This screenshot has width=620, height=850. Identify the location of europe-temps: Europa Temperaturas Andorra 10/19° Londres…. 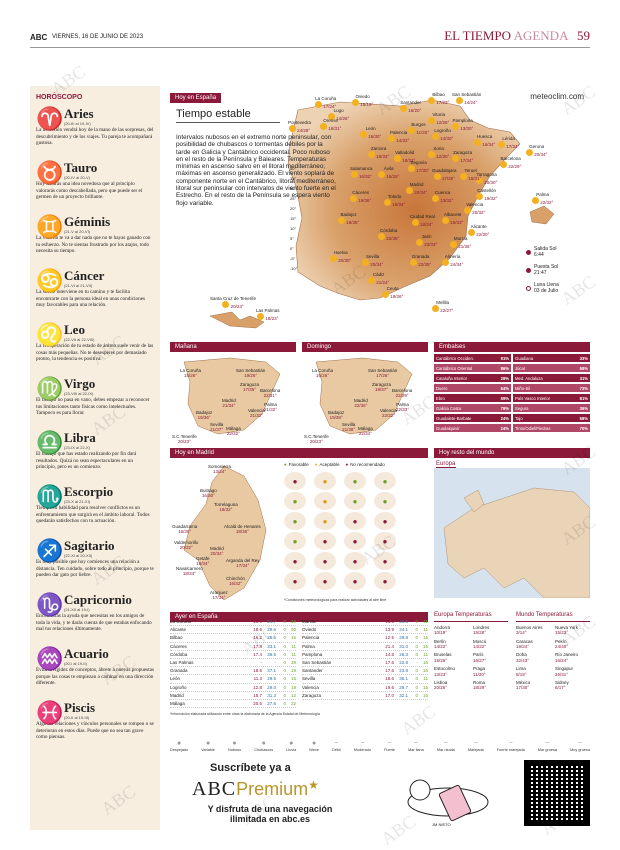
(471, 664).